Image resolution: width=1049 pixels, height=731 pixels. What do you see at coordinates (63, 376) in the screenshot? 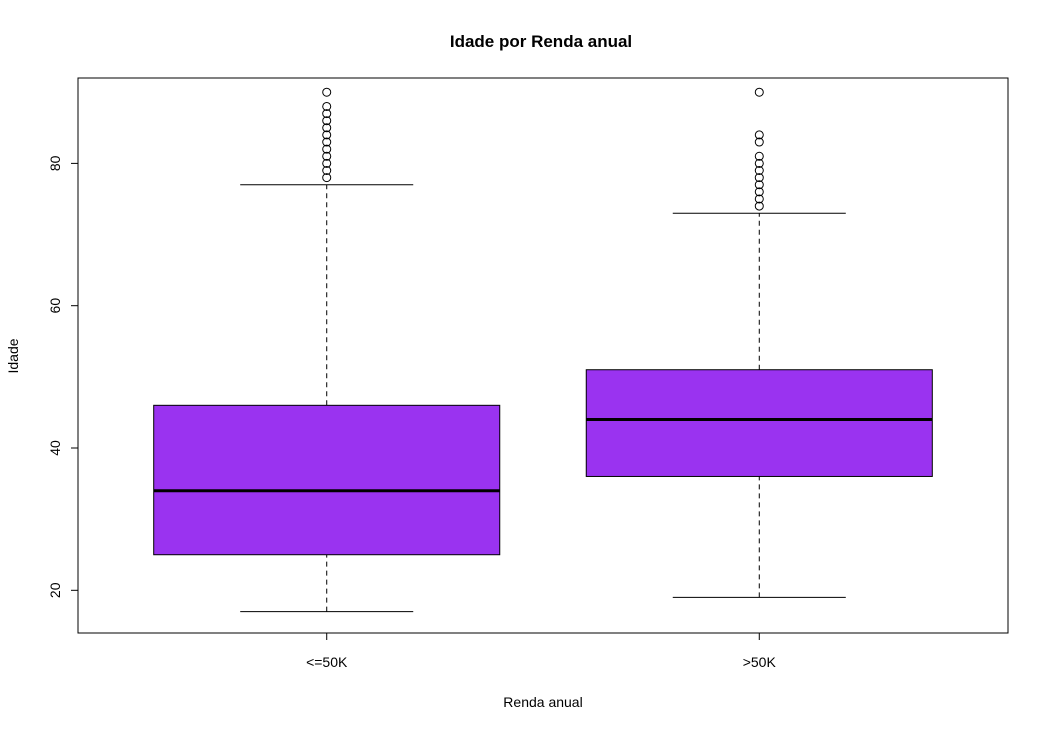
I see `y-axis: 20 40 60 80` at bounding box center [63, 376].